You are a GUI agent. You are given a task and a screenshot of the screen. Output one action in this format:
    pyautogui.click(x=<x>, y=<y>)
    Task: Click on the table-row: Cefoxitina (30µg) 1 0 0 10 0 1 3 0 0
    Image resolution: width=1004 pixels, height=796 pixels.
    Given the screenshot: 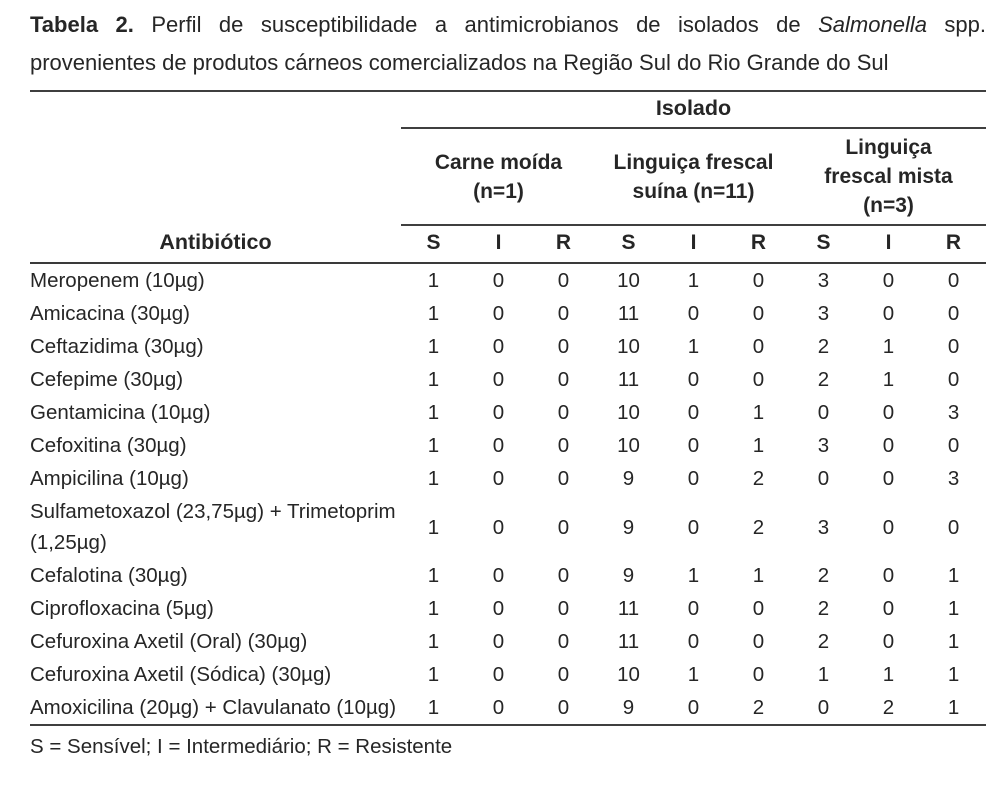 What is the action you would take?
    pyautogui.click(x=508, y=445)
    